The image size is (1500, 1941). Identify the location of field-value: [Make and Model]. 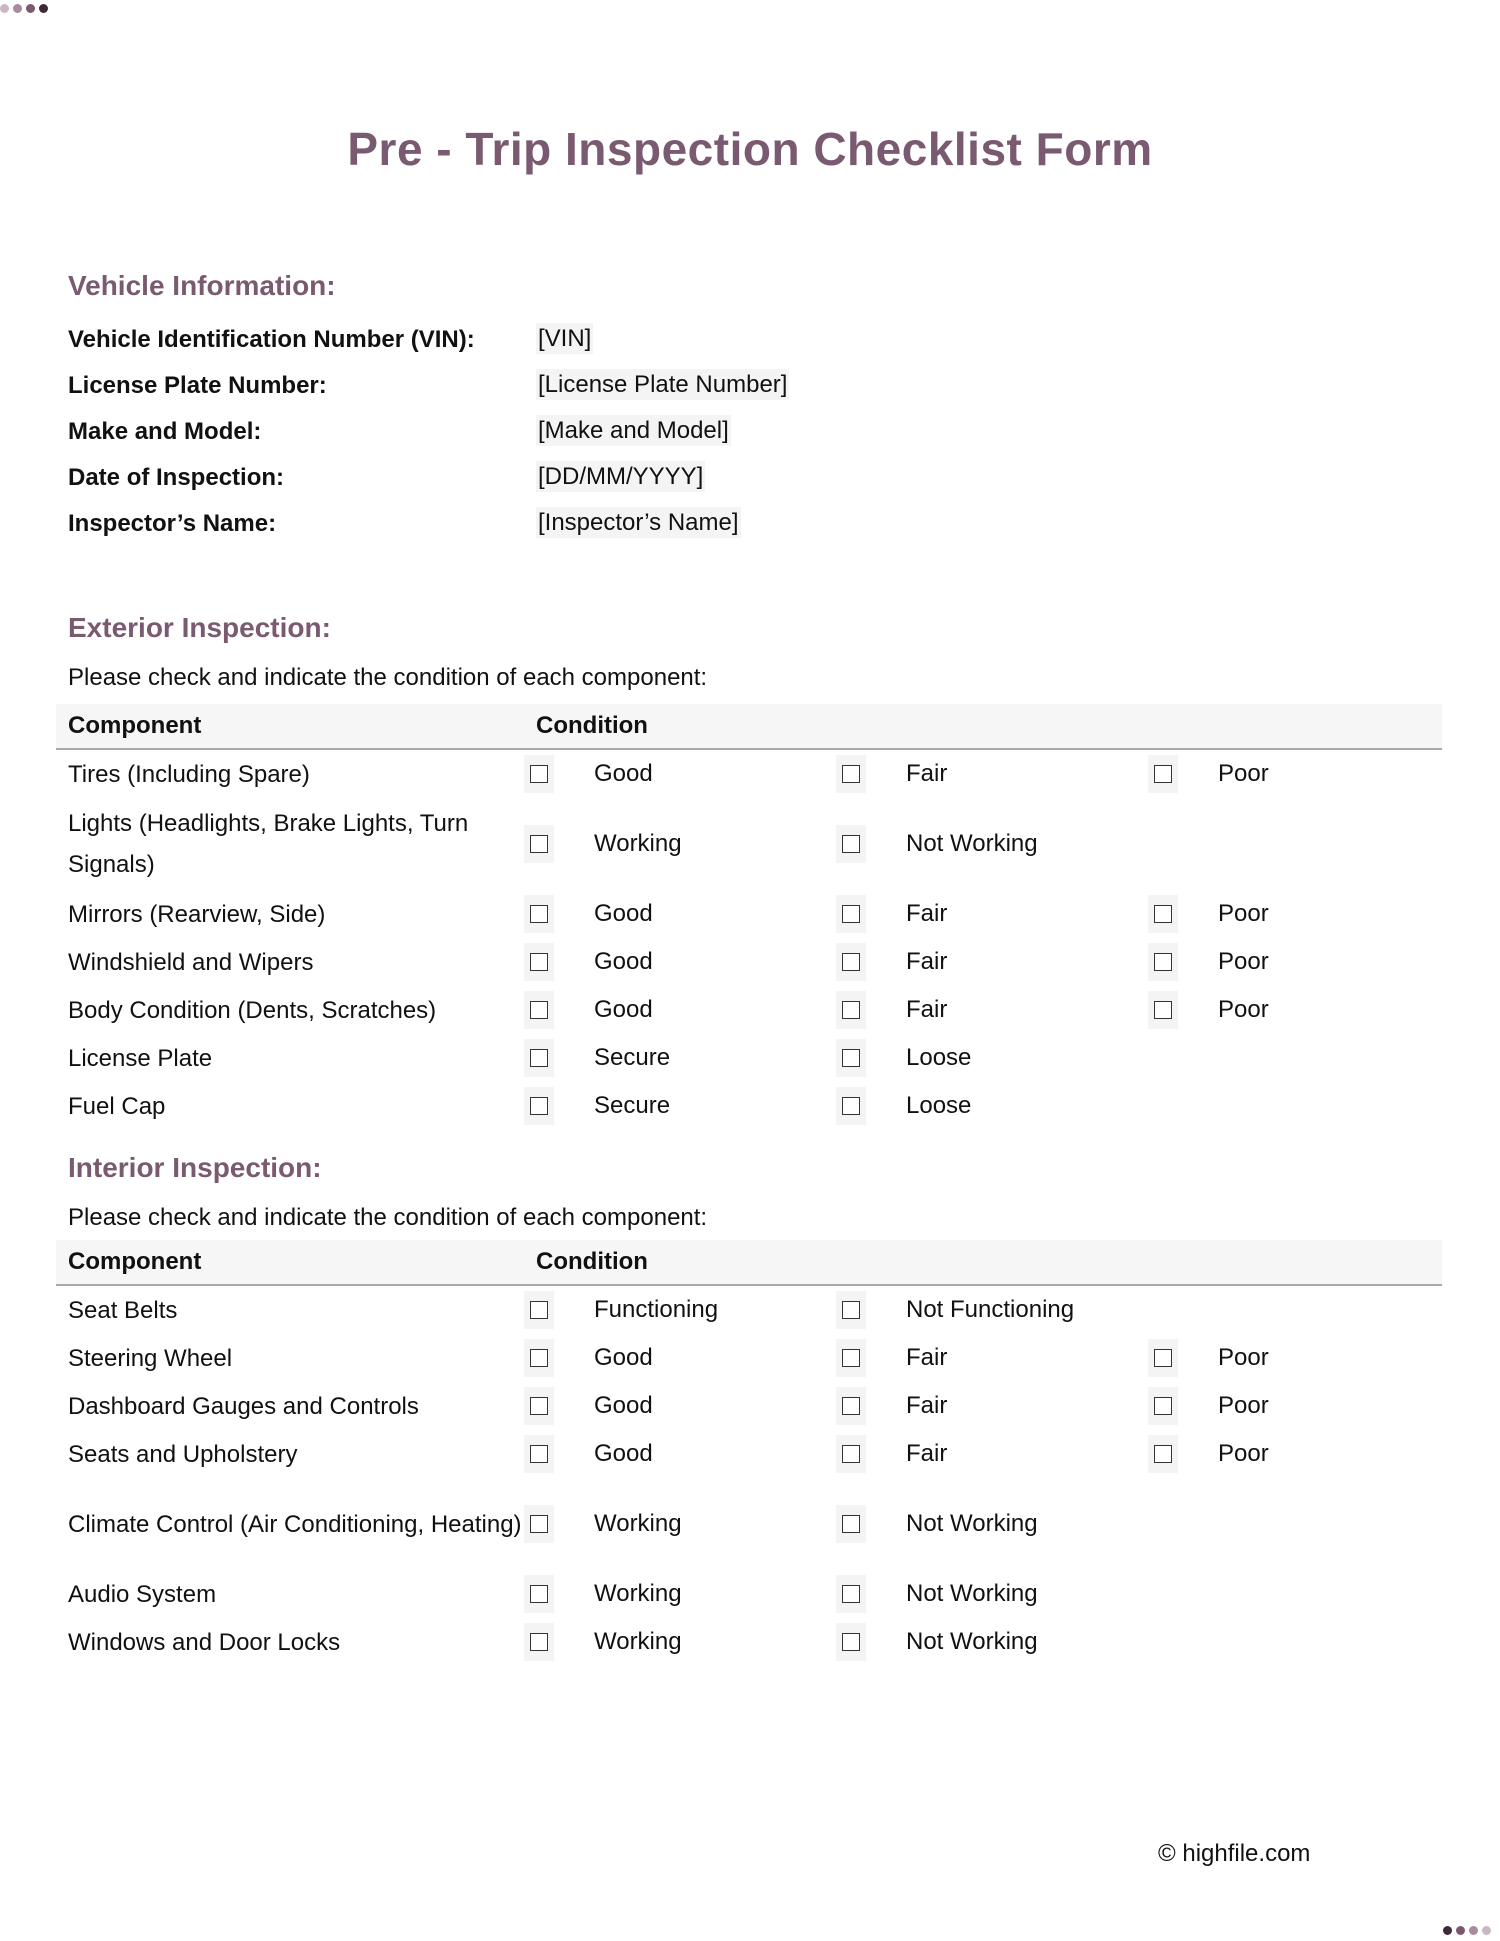
(633, 430).